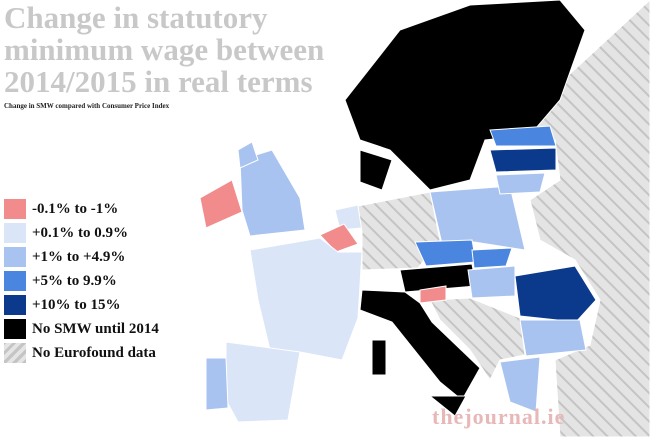 Image resolution: width=650 pixels, height=437 pixels. I want to click on legend-item: +1% to +4.9%, so click(81, 257).